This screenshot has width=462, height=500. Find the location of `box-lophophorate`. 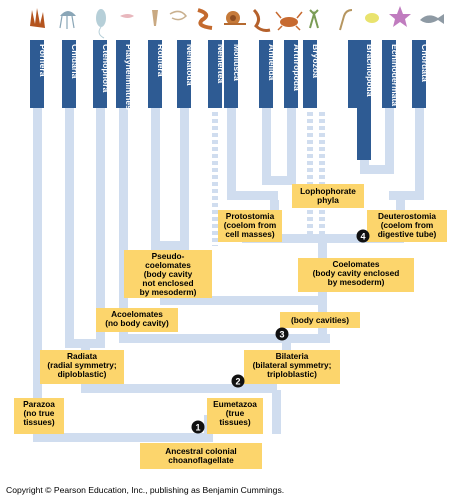

box-lophophorate is located at coordinates (328, 196).